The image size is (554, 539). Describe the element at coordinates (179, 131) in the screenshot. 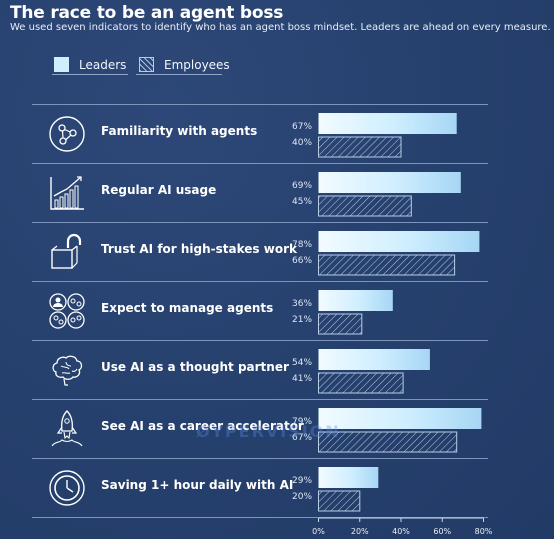

I see `category-label: Familiarity with agents` at that location.